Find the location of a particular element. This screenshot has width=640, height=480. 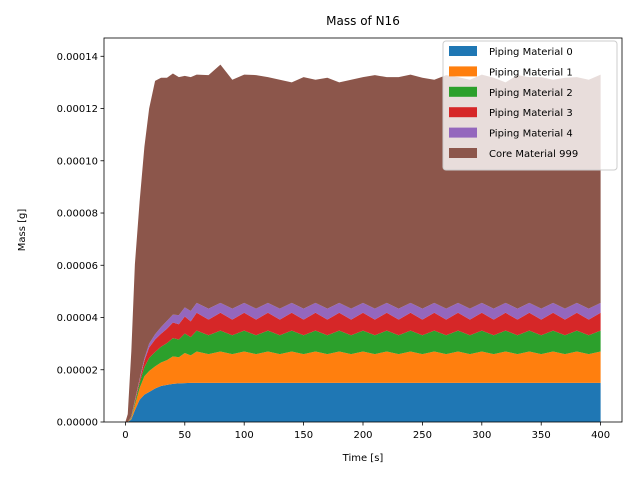

x-axis-label: Time [s] is located at coordinates (363, 458).